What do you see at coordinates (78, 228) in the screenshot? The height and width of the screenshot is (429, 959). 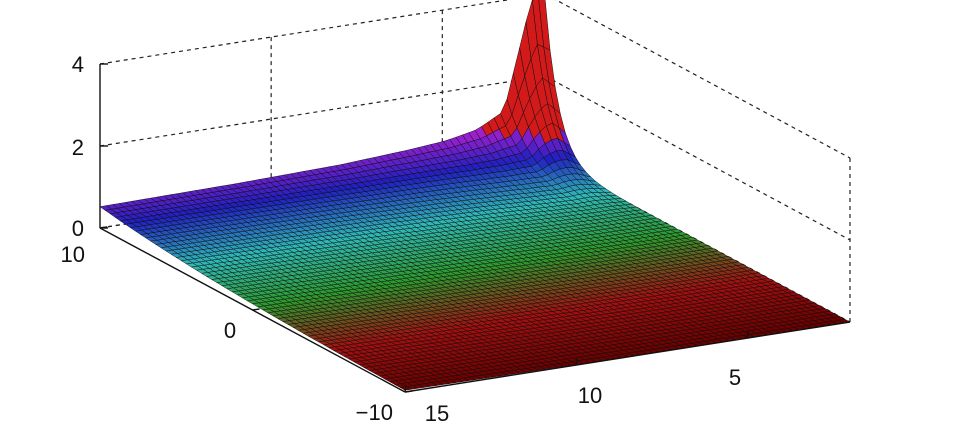 I see `z-tick-label-0: 0` at bounding box center [78, 228].